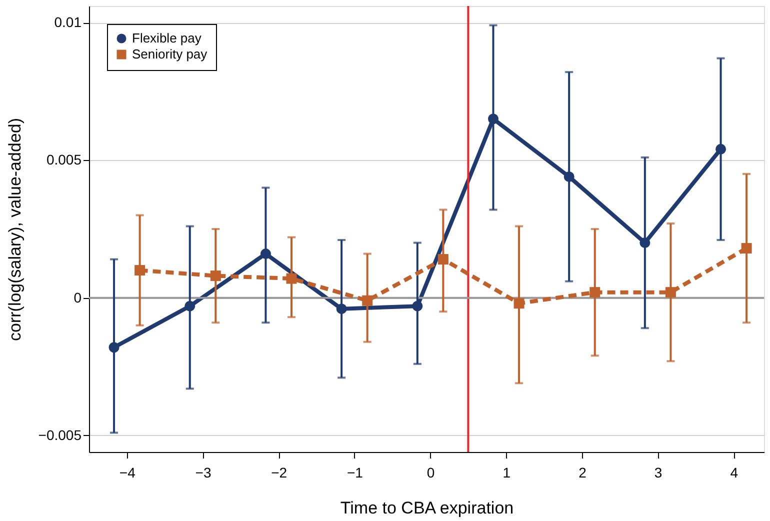 This screenshot has width=770, height=521. I want to click on y-tick-label: 0.01, so click(68, 22).